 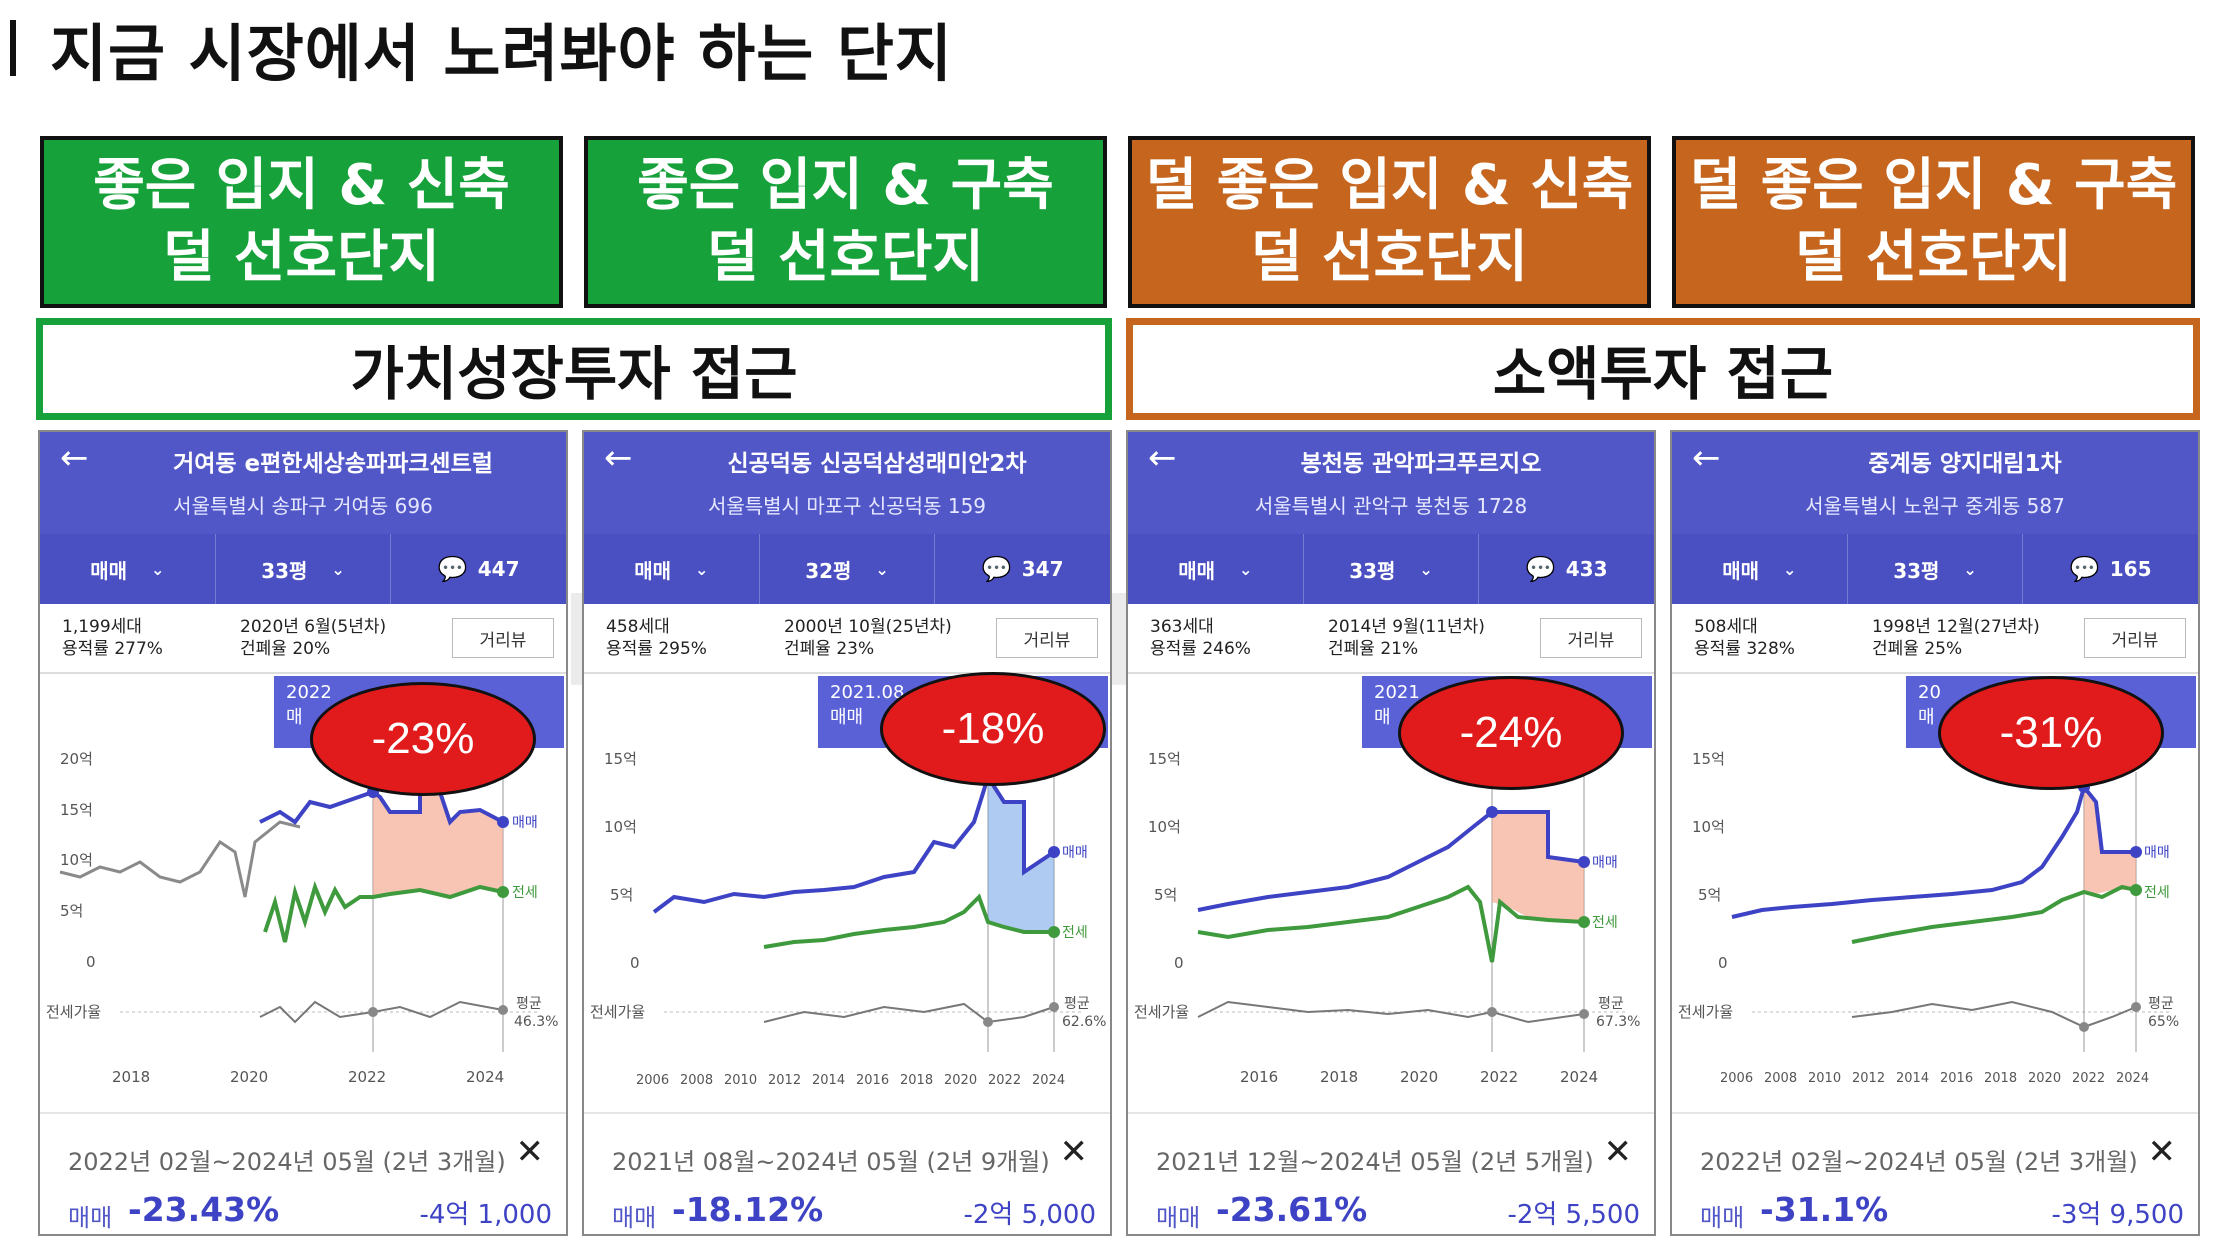 What do you see at coordinates (638, 627) in the screenshot?
I see `households: 458세대` at bounding box center [638, 627].